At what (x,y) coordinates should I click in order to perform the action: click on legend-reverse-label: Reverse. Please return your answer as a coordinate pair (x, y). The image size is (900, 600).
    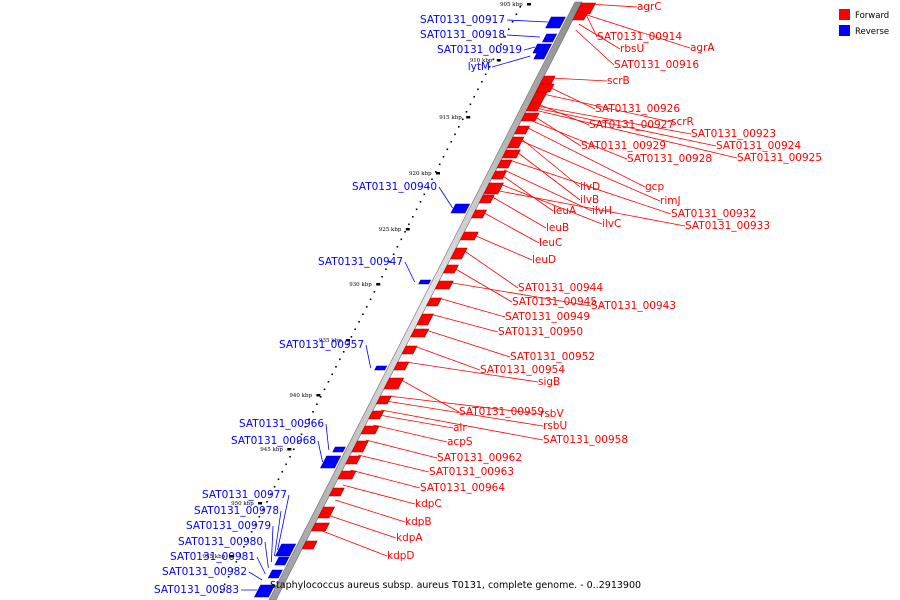
    Looking at the image, I should click on (872, 32).